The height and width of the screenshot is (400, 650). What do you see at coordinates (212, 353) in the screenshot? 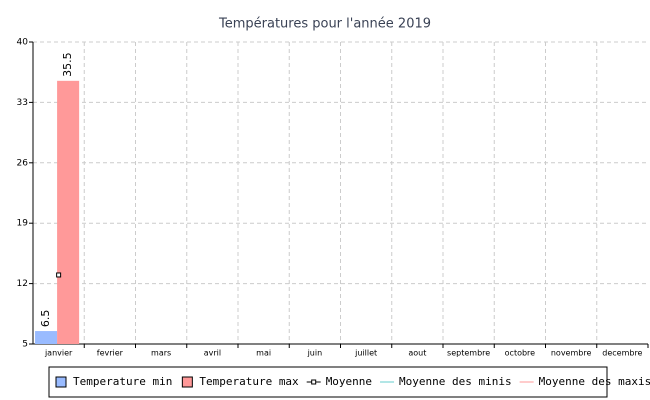
I see `x-tick-label: avril` at bounding box center [212, 353].